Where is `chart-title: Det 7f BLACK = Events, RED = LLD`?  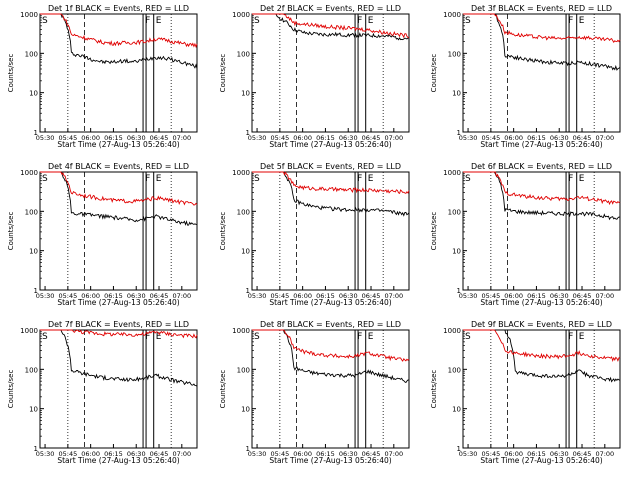
chart-title: Det 7f BLACK = Events, RED = LLD is located at coordinates (118, 324).